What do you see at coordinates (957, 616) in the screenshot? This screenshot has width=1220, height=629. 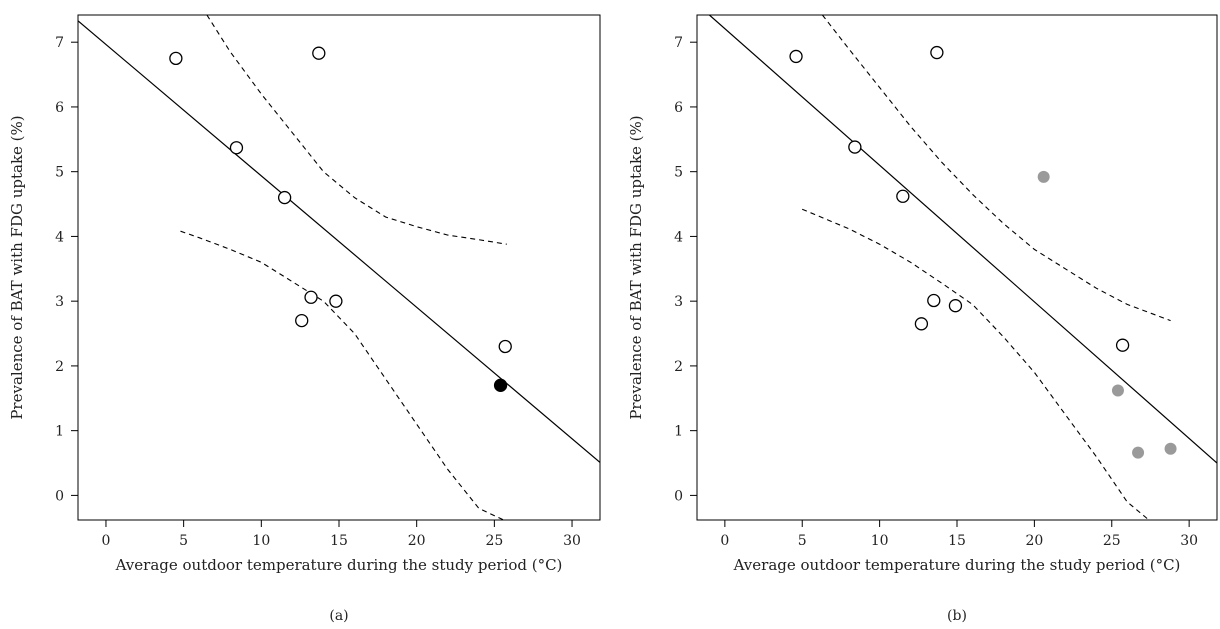 I see `panel-label: (b)` at bounding box center [957, 616].